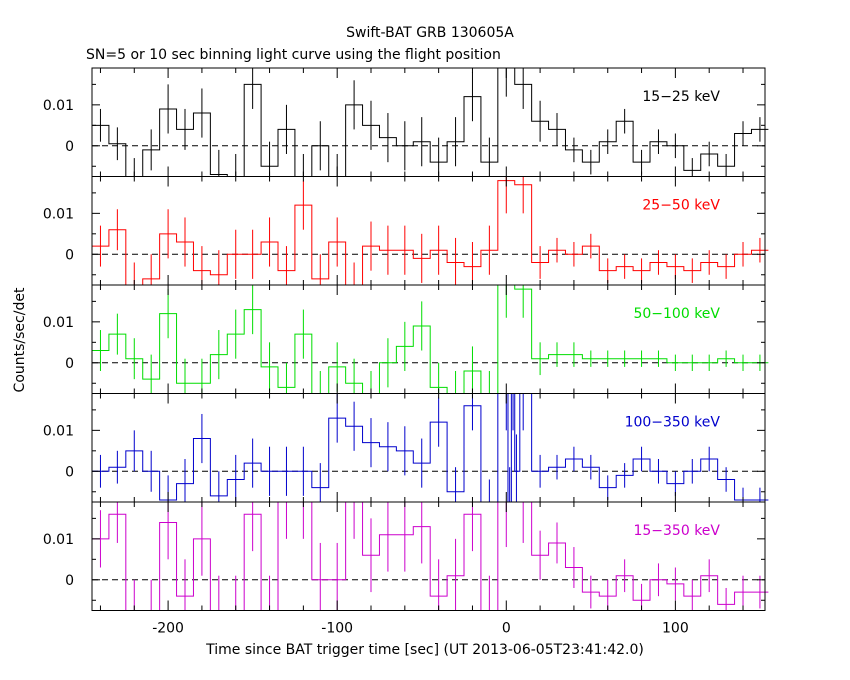 This screenshot has width=850, height=680. Describe the element at coordinates (675, 629) in the screenshot. I see `x-tick-label: 100` at that location.